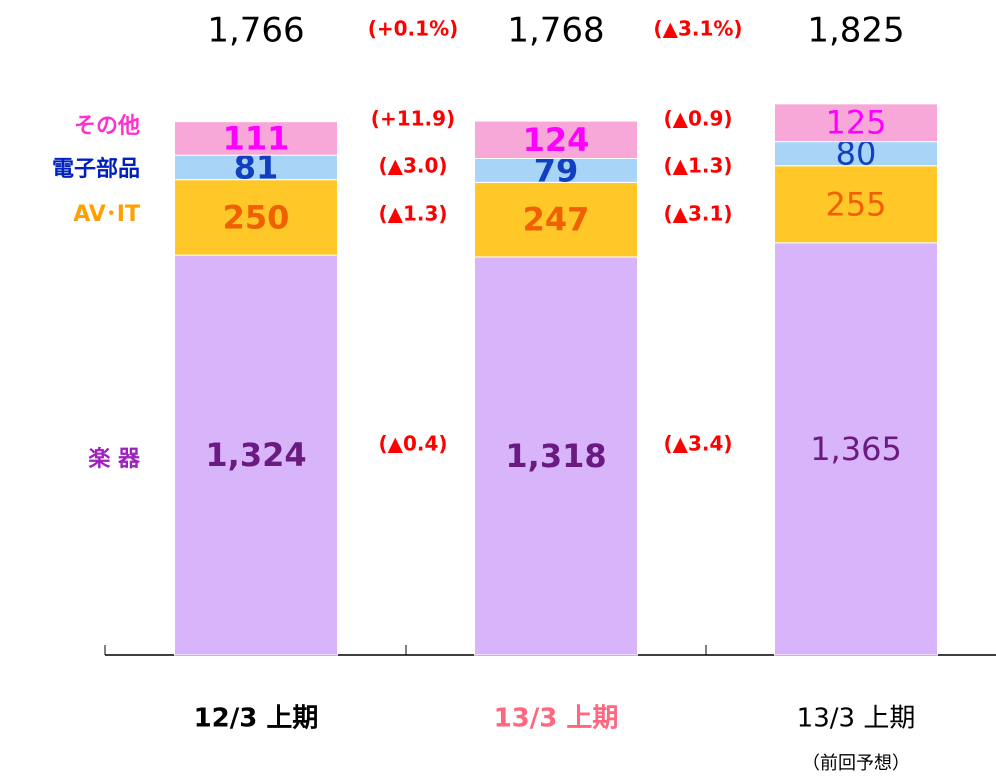 The height and width of the screenshot is (777, 996). Describe the element at coordinates (697, 444) in the screenshot. I see `change-label: (▲3.4)` at that location.